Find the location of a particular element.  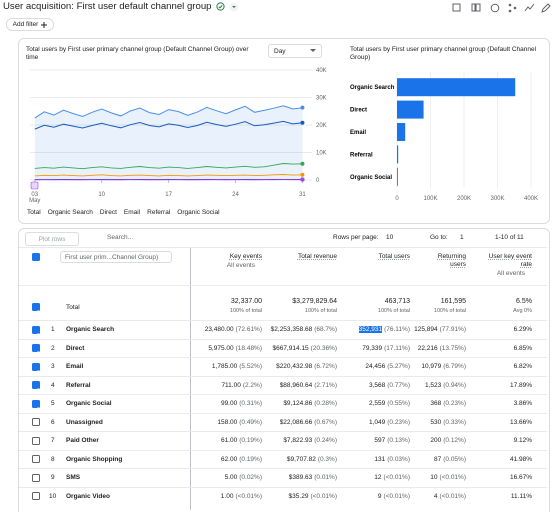

y-tick-label: 0 is located at coordinates (318, 181).